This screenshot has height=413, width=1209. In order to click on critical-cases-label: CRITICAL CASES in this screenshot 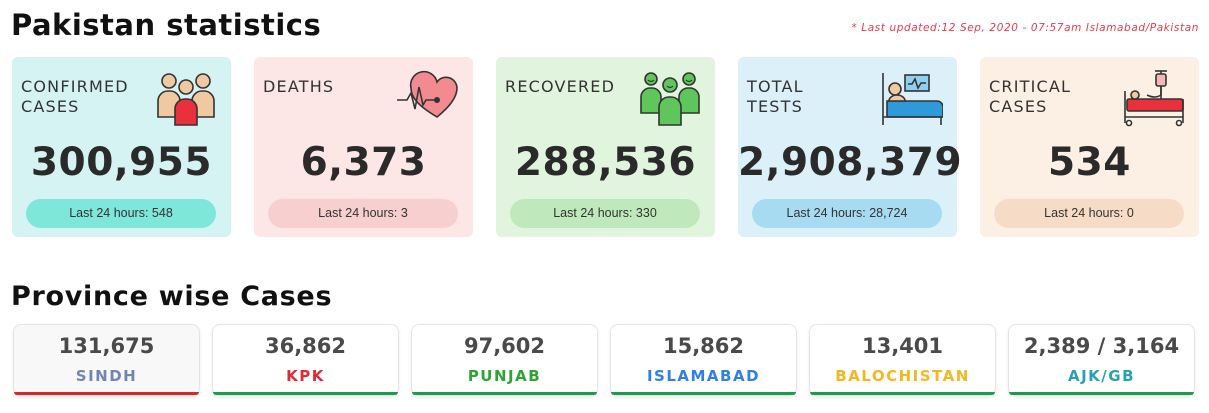, I will do `click(1030, 96)`.